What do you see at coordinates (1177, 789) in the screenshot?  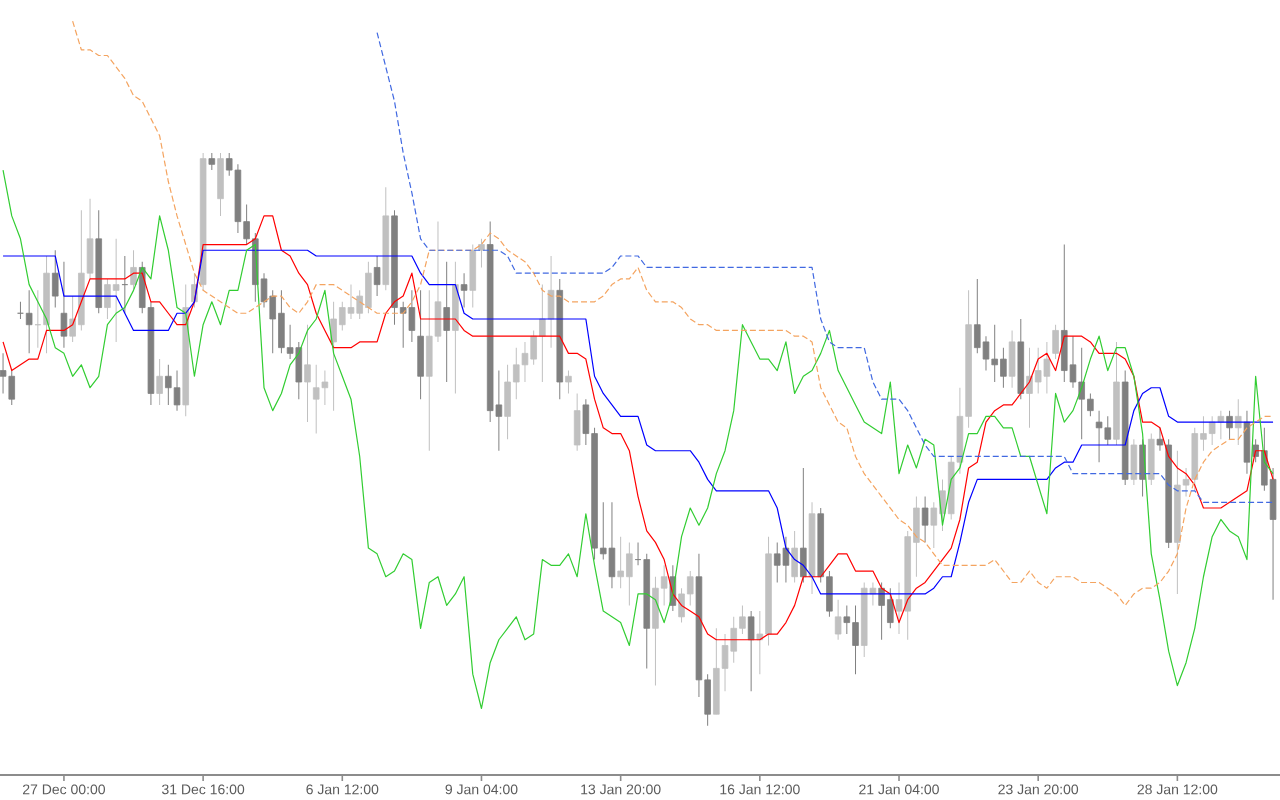 I see `x-tick-label: 28 Jan 12:00` at bounding box center [1177, 789].